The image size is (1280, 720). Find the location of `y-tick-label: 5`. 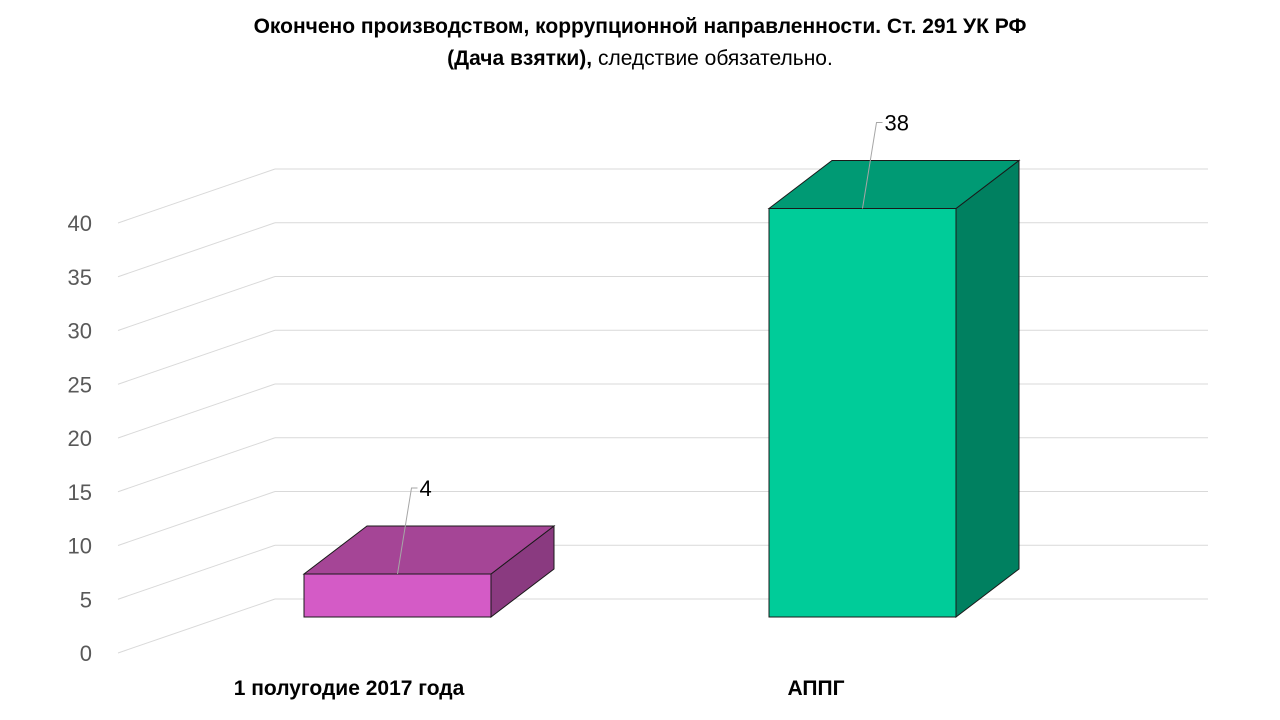

y-tick-label: 5 is located at coordinates (86, 599).